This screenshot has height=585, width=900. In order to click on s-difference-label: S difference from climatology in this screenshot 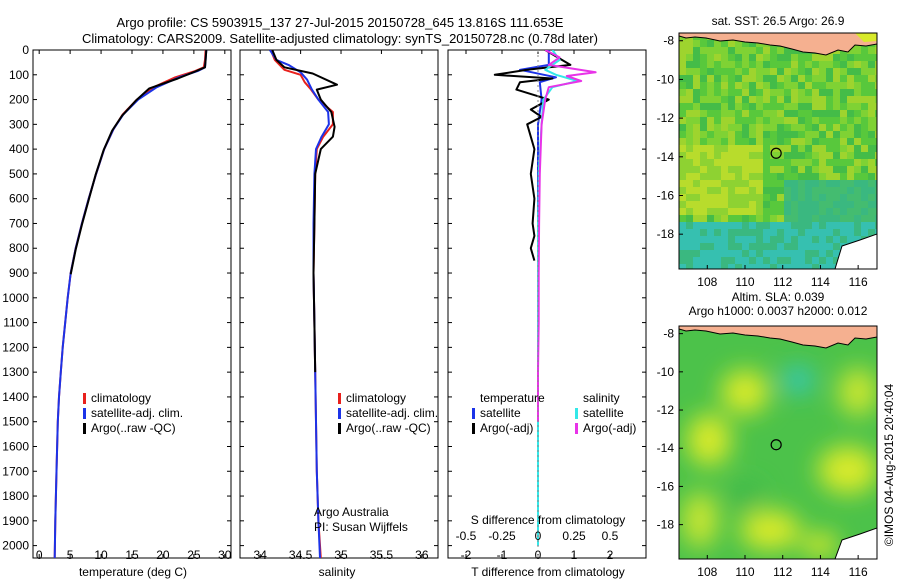, I will do `click(548, 520)`.